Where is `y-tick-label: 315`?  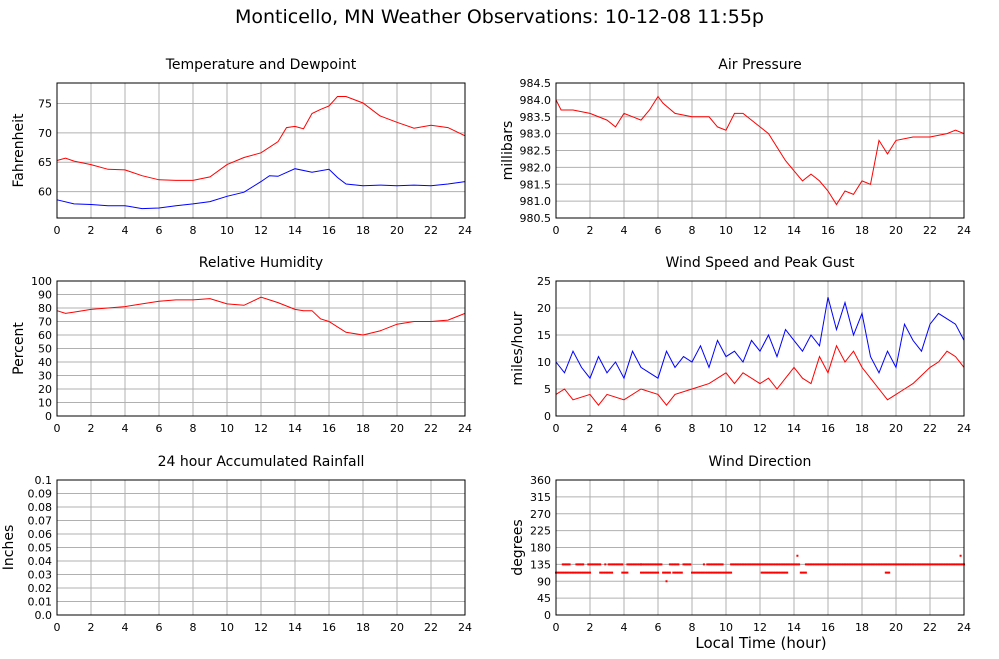
y-tick-label: 315 is located at coordinates (540, 497).